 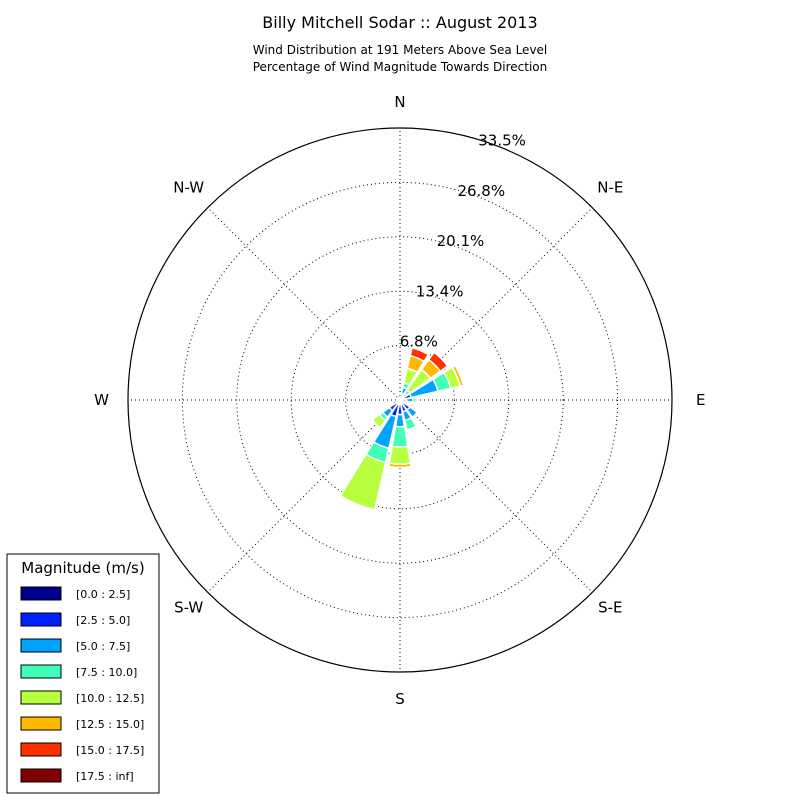 What do you see at coordinates (110, 724) in the screenshot?
I see `legend-label: [12.5 : 15.0]` at bounding box center [110, 724].